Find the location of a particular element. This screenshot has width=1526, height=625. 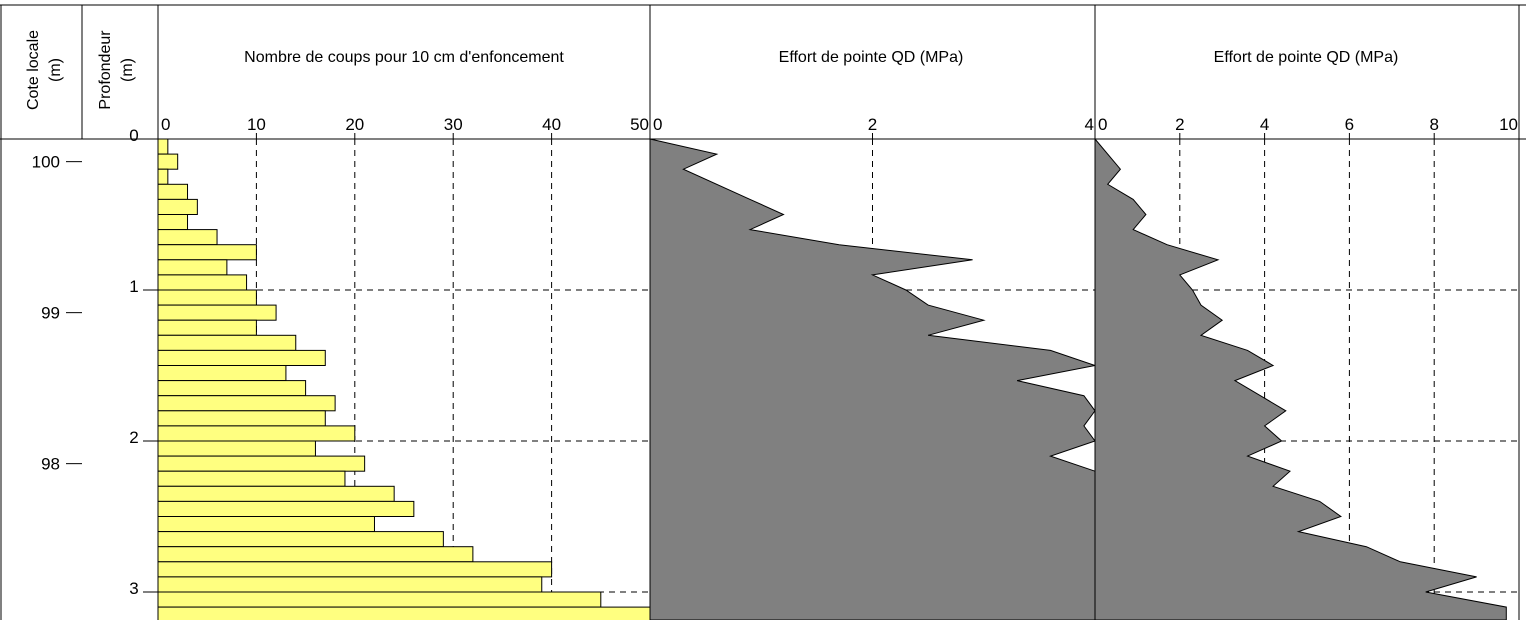

panel2-title: Effort de pointe QD (MPa) is located at coordinates (871, 57).